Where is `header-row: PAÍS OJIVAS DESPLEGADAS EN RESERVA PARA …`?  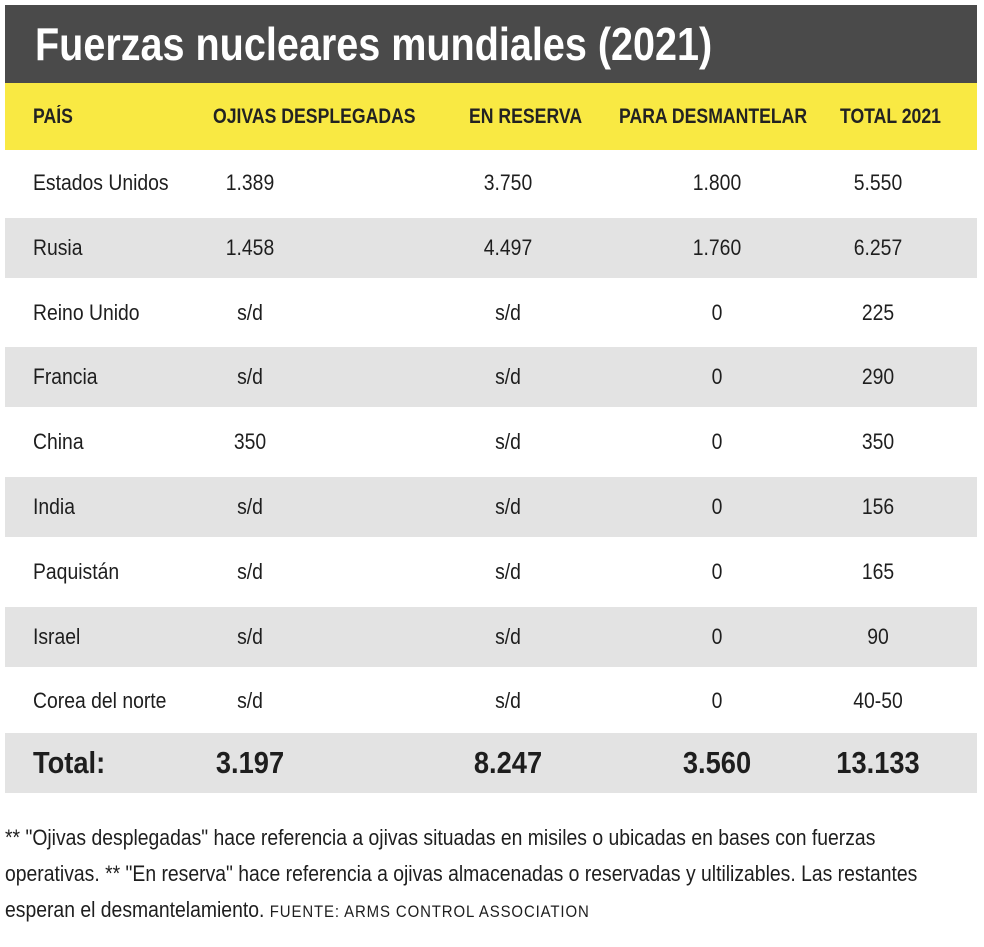 header-row: PAÍS OJIVAS DESPLEGADAS EN RESERVA PARA … is located at coordinates (491, 116).